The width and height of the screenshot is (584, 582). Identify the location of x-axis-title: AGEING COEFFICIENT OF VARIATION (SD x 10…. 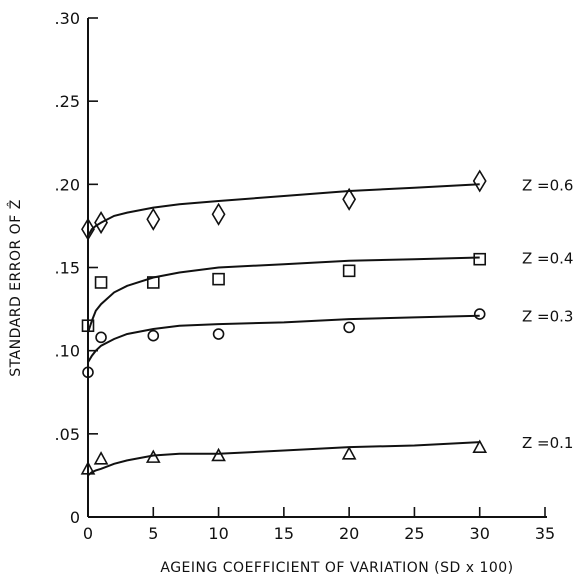
(336, 568).